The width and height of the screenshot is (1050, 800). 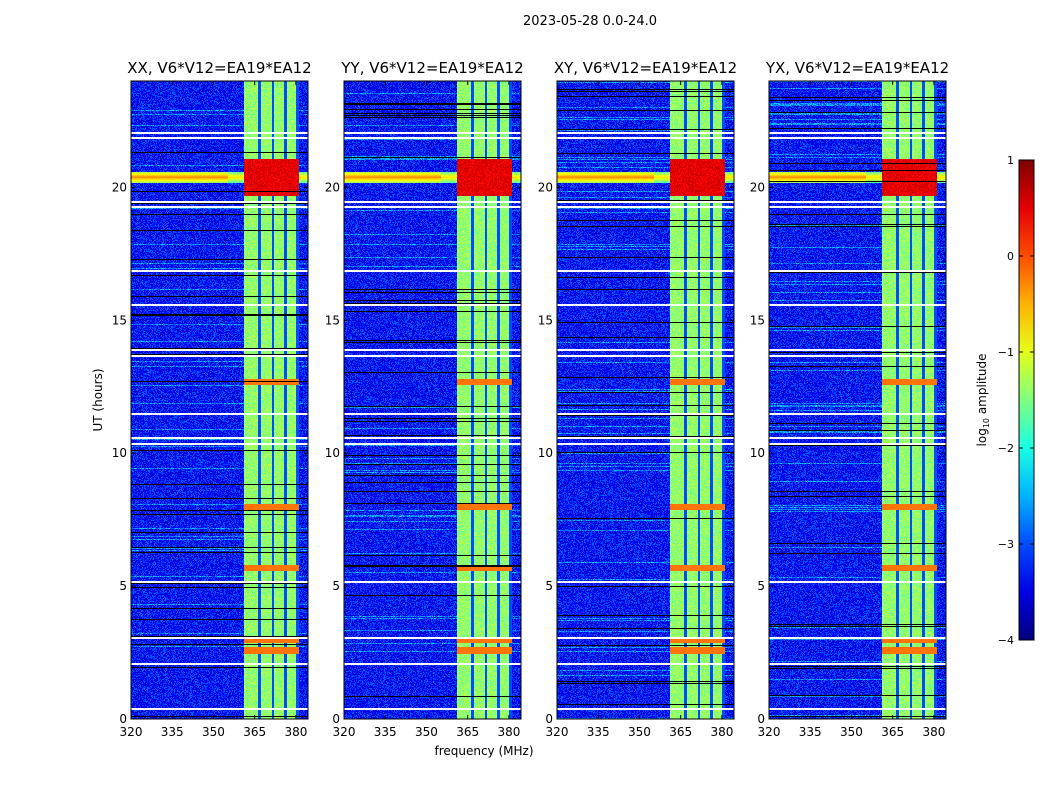 I want to click on x-axis-label: frequency (MHz), so click(x=483, y=751).